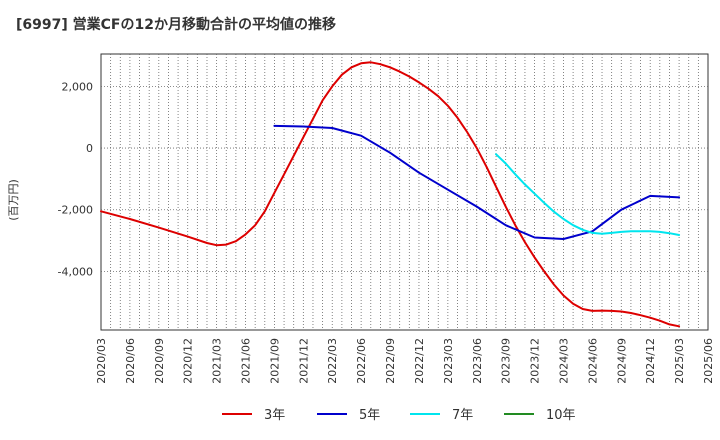 This screenshot has height=440, width=720. I want to click on legend-label: 7年, so click(462, 415).